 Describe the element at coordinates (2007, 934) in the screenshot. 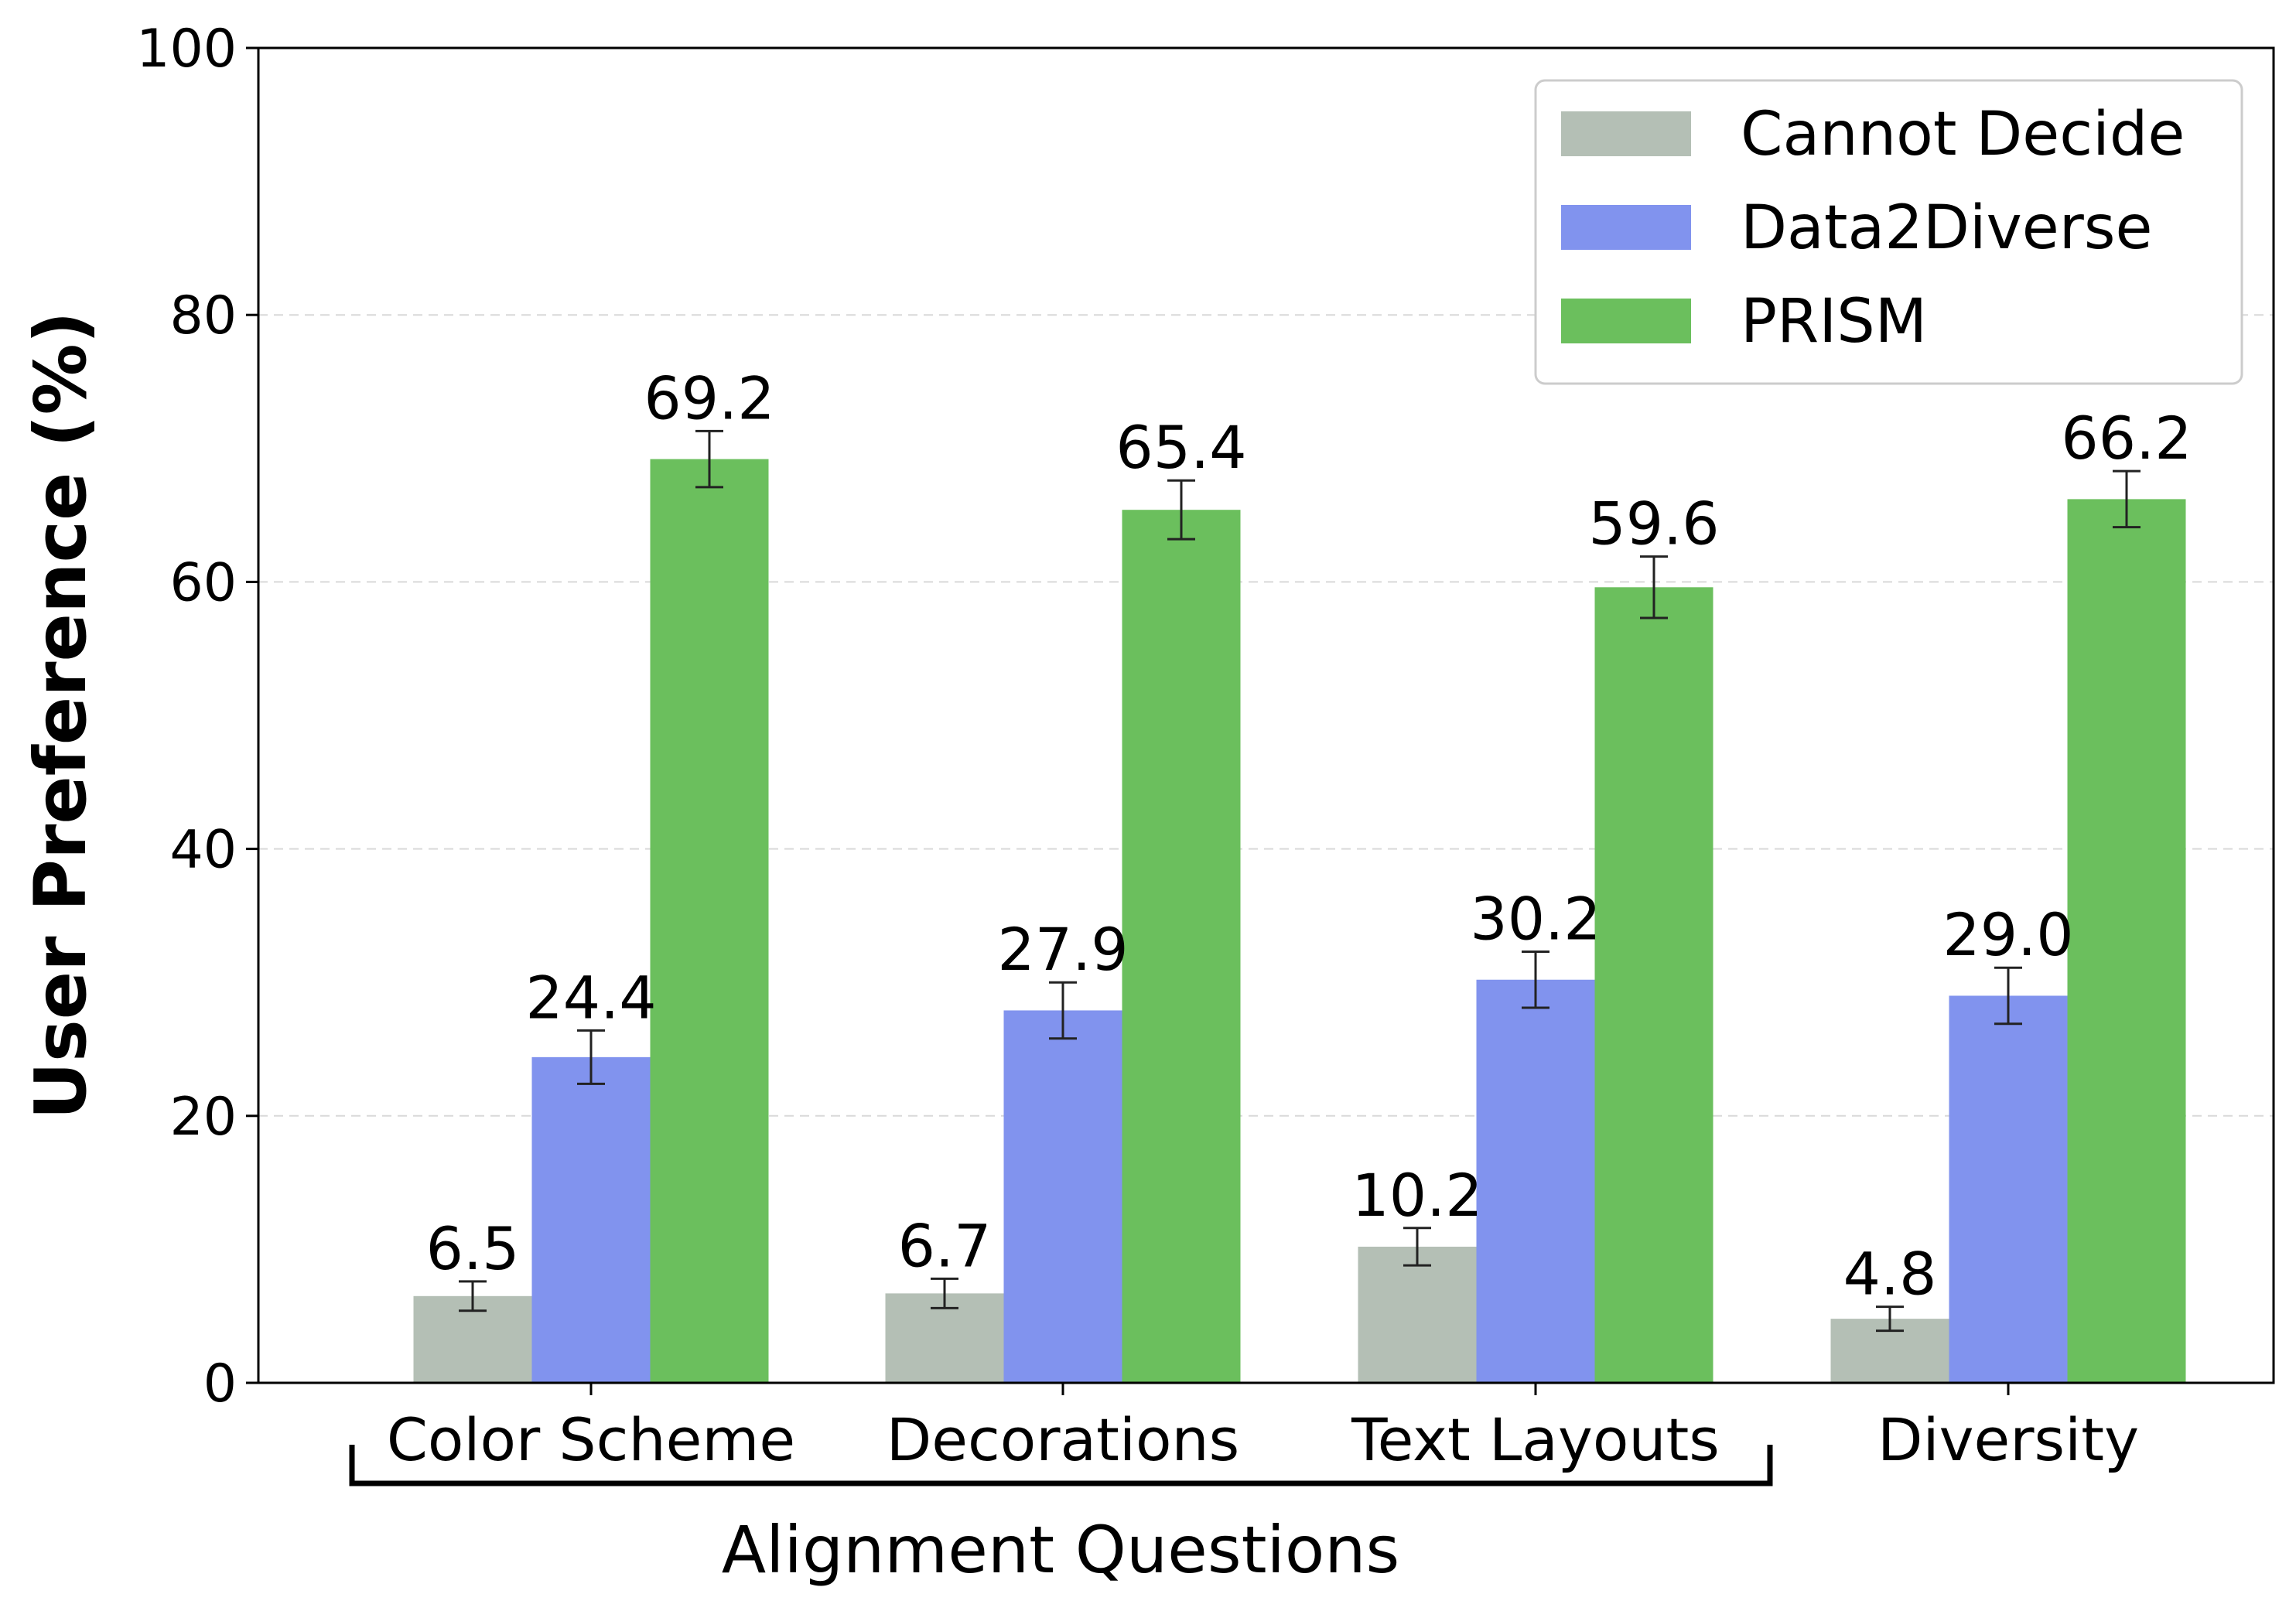

I see `value-label-data2diverse-diversity: 29.0` at that location.